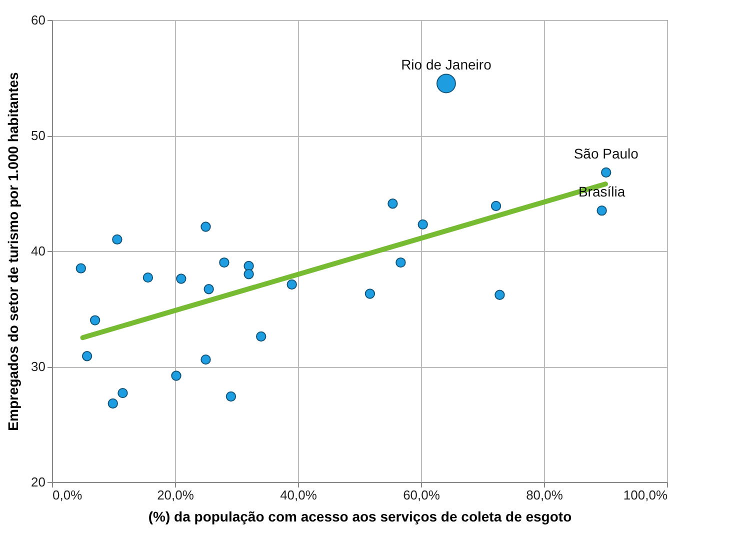 This screenshot has height=540, width=732. What do you see at coordinates (645, 495) in the screenshot?
I see `x-tick-label: 100,0%` at bounding box center [645, 495].